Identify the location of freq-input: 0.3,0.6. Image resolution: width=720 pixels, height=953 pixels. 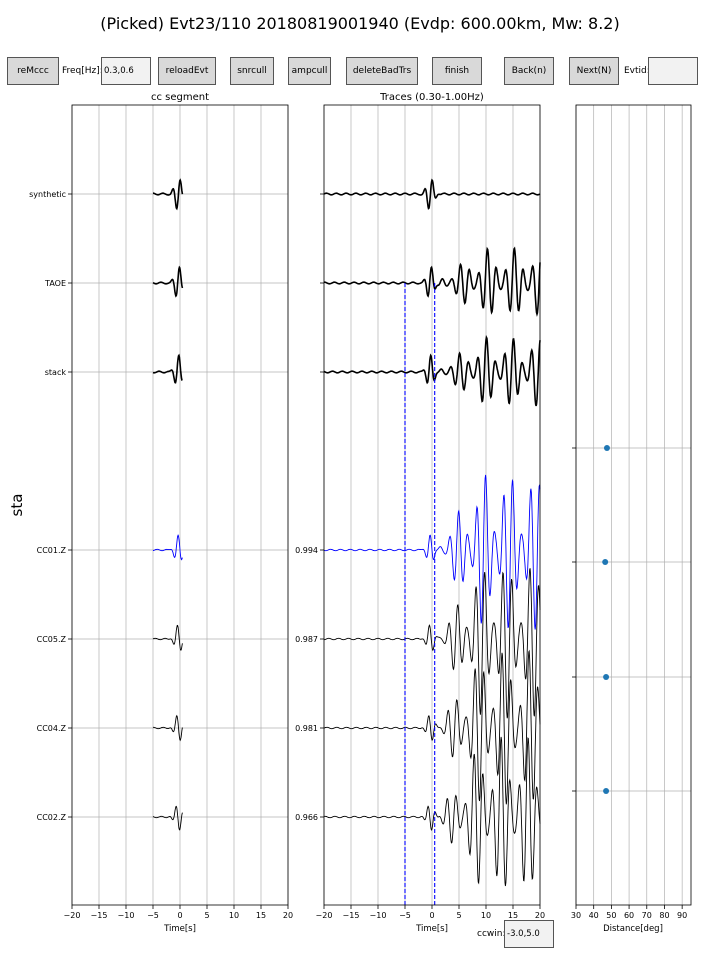
(126, 71).